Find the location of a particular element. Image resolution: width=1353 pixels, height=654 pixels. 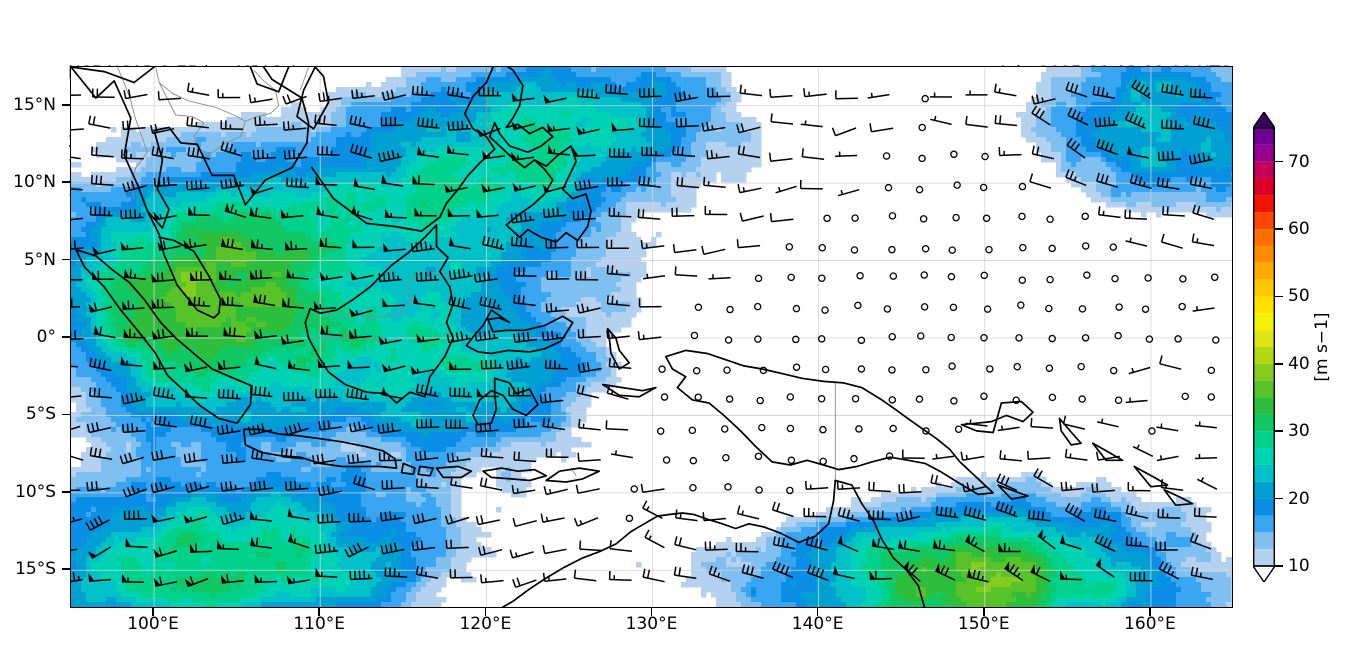

colorbar-tick-mark is located at coordinates (1279, 566).